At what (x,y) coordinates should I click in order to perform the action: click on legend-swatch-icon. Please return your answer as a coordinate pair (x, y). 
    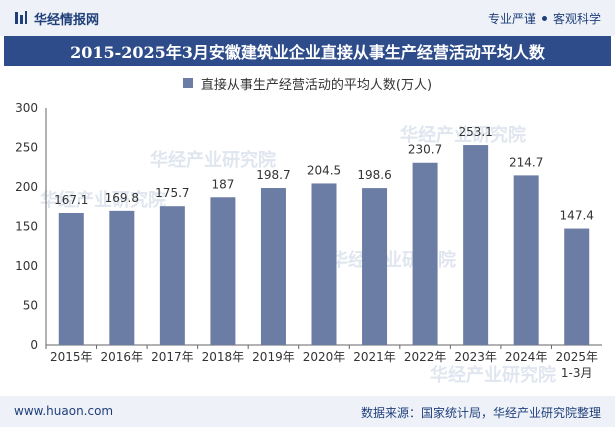
    Looking at the image, I should click on (187, 83).